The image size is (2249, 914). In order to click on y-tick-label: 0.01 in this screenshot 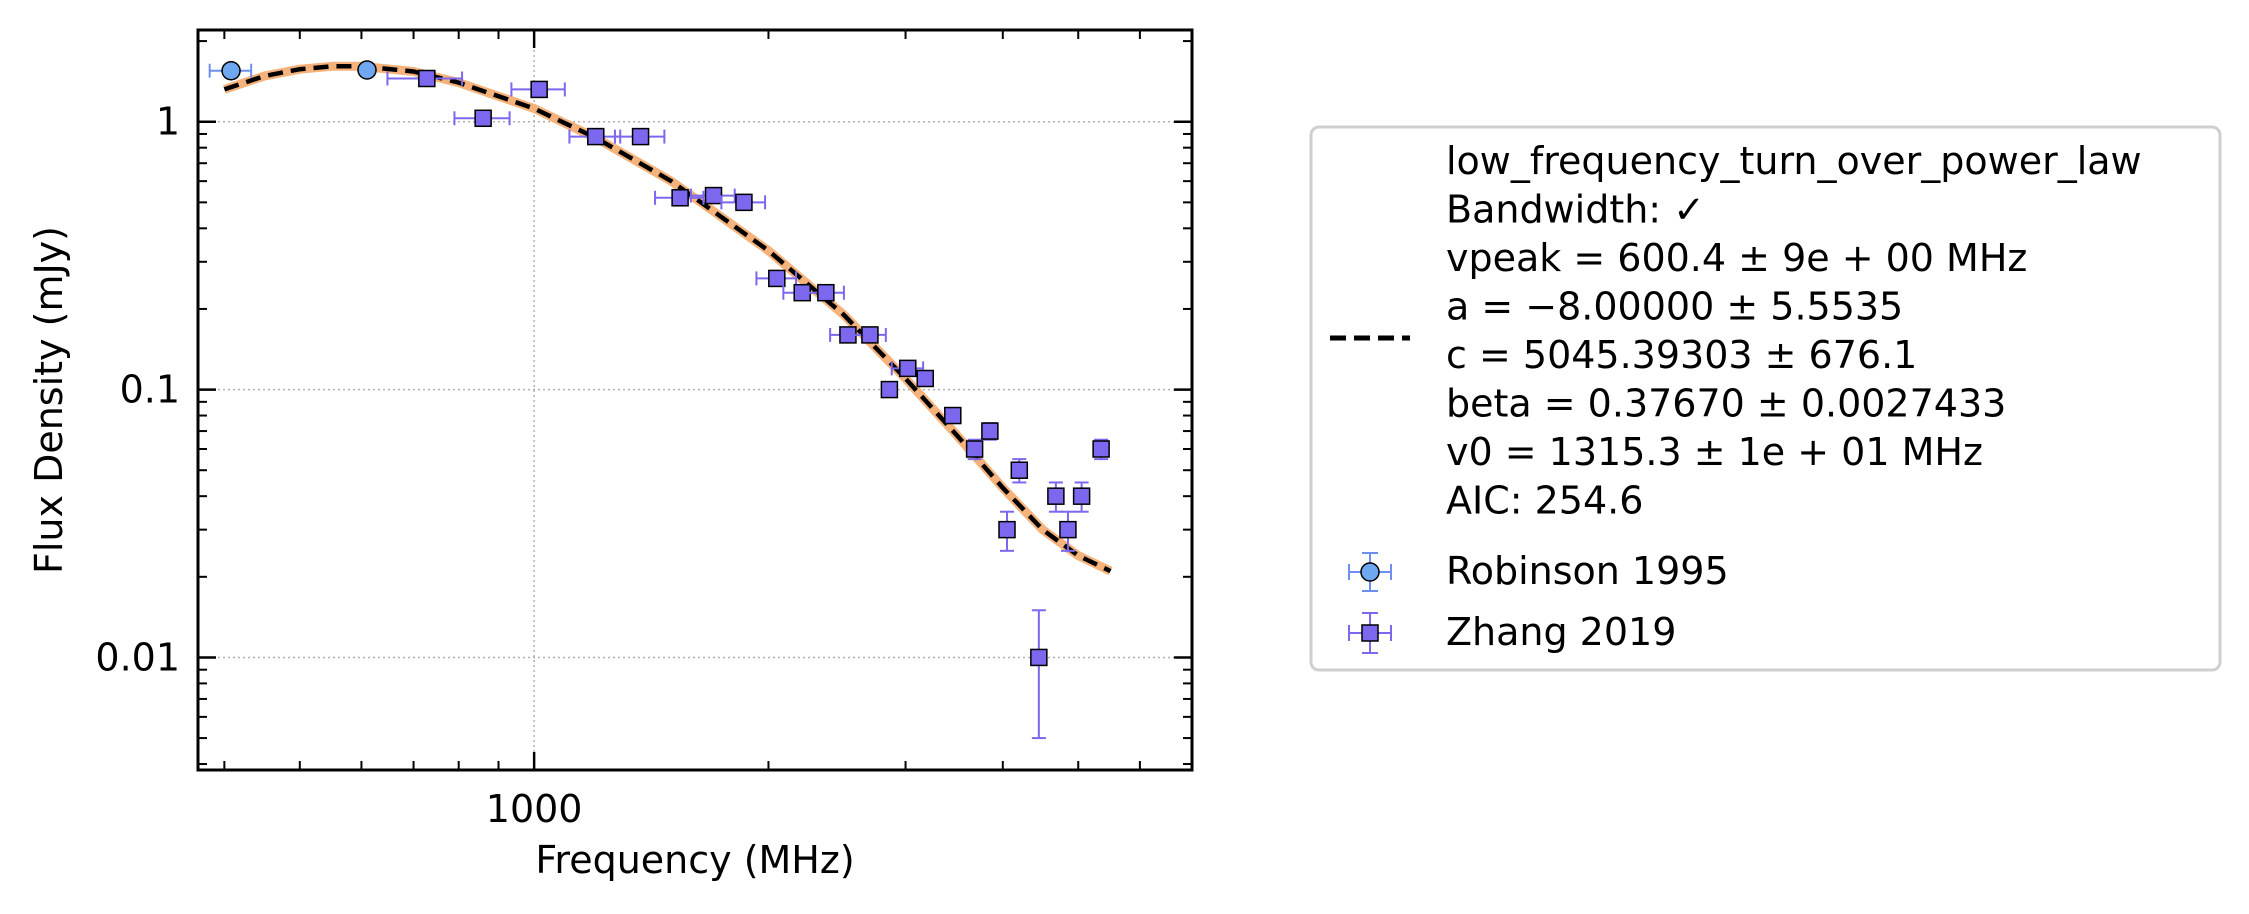, I will do `click(137, 657)`.